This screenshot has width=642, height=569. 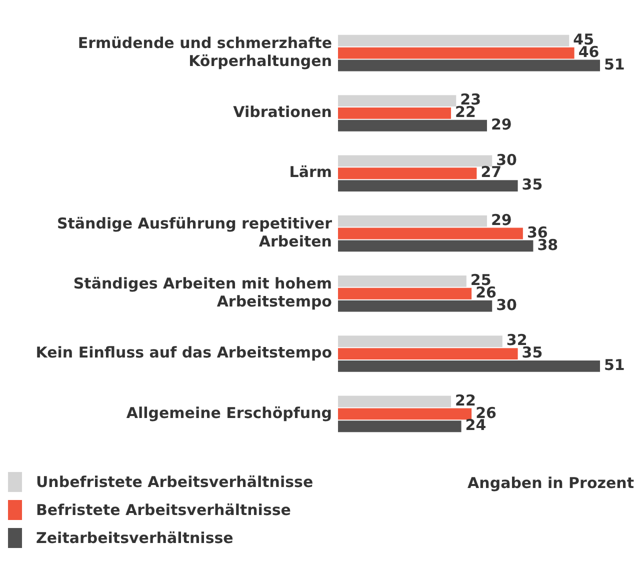 What do you see at coordinates (551, 483) in the screenshot?
I see `text: Angaben in Prozent` at bounding box center [551, 483].